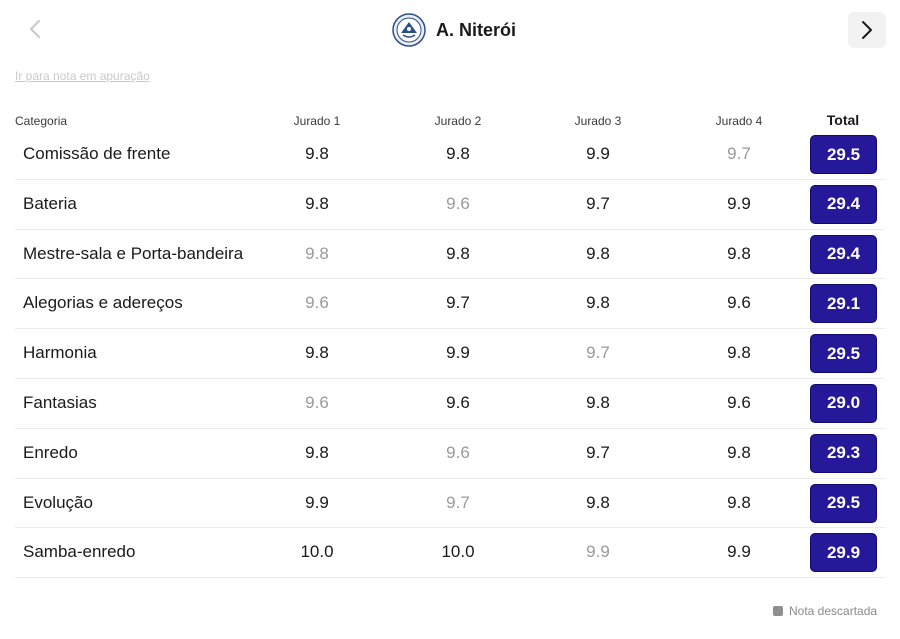 This screenshot has height=639, width=900. I want to click on header-judge-3: Jurado 3, so click(598, 121).